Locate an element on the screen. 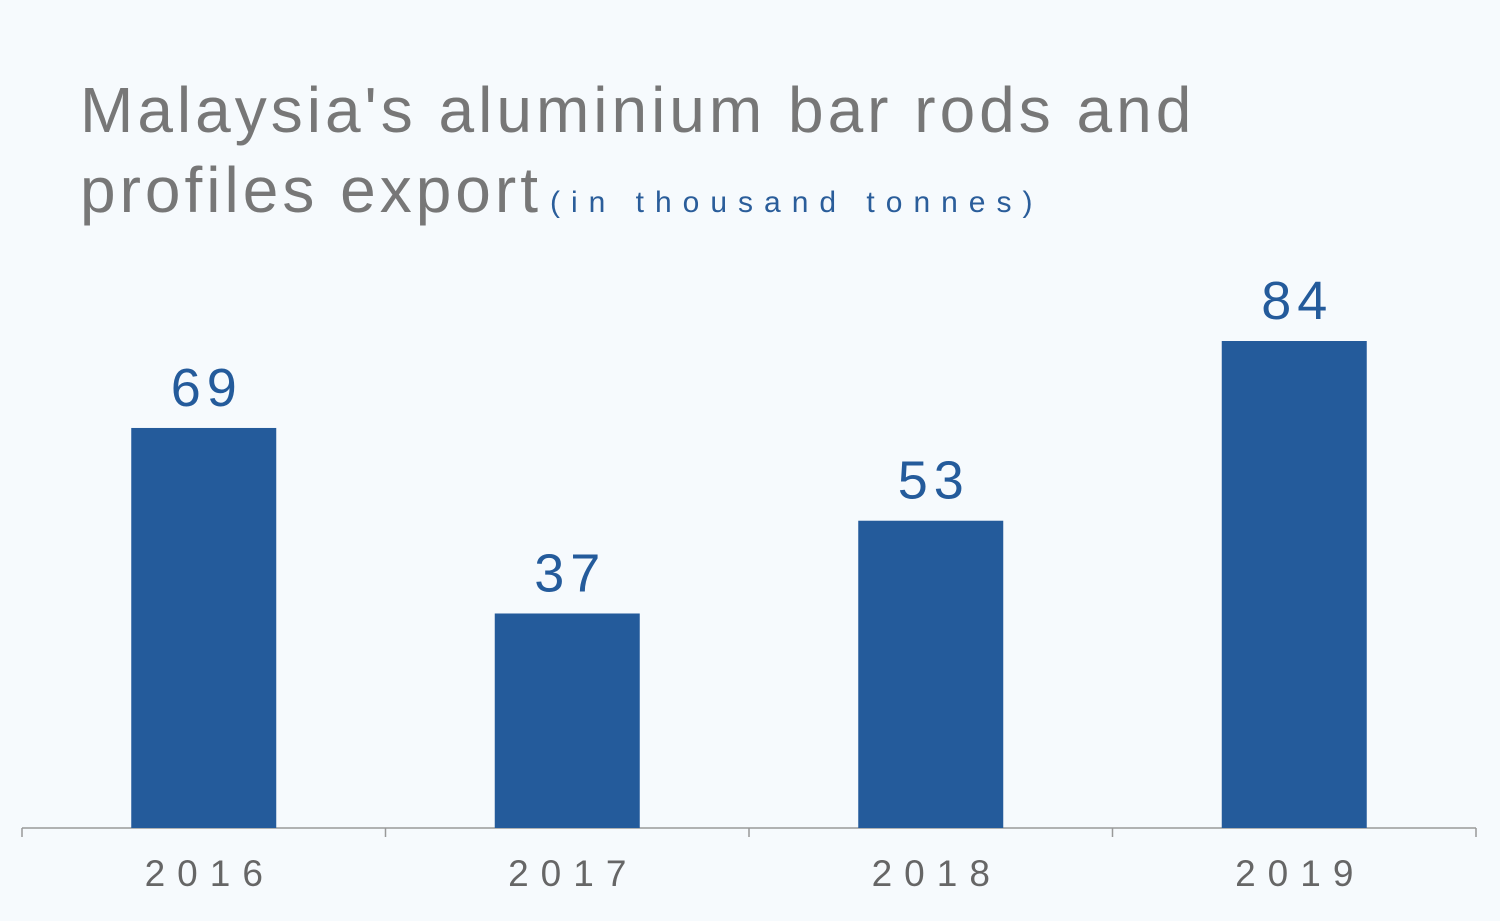  chart-subtitle: (in thousand tonnes) is located at coordinates (796, 202).